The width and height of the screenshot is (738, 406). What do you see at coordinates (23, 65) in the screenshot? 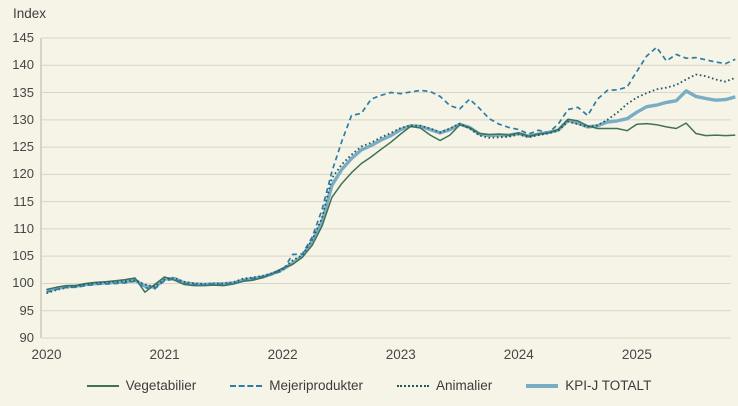
I see `y-tick-label: 140` at bounding box center [23, 65].